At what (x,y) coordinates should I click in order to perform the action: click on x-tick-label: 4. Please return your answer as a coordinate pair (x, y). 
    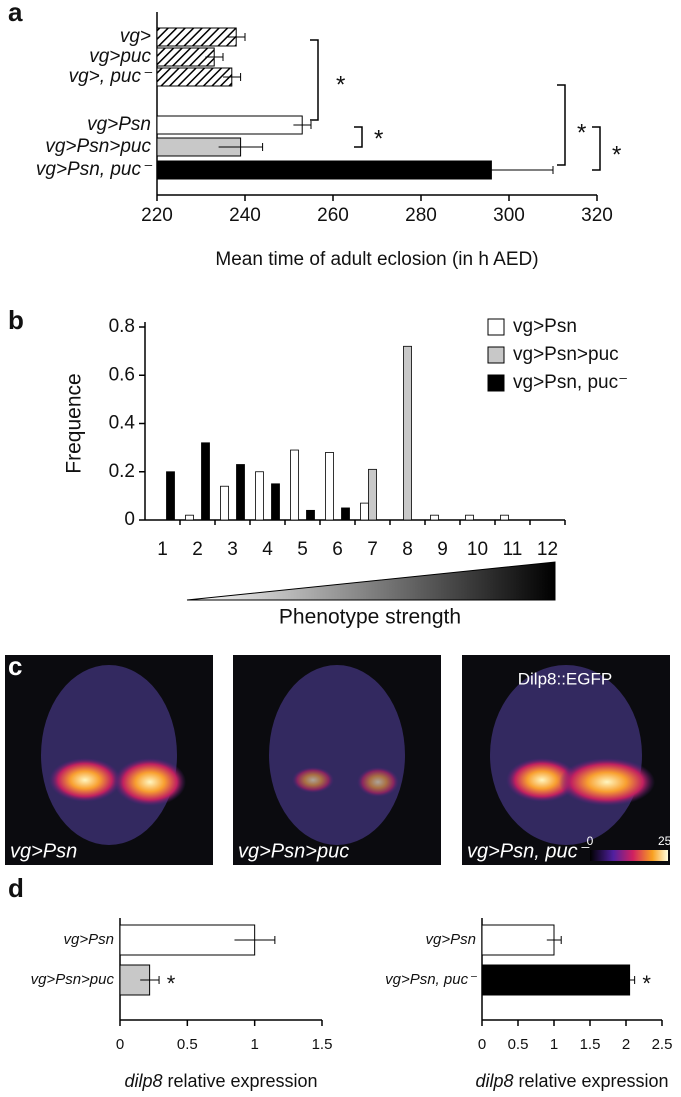
    Looking at the image, I should click on (267, 549).